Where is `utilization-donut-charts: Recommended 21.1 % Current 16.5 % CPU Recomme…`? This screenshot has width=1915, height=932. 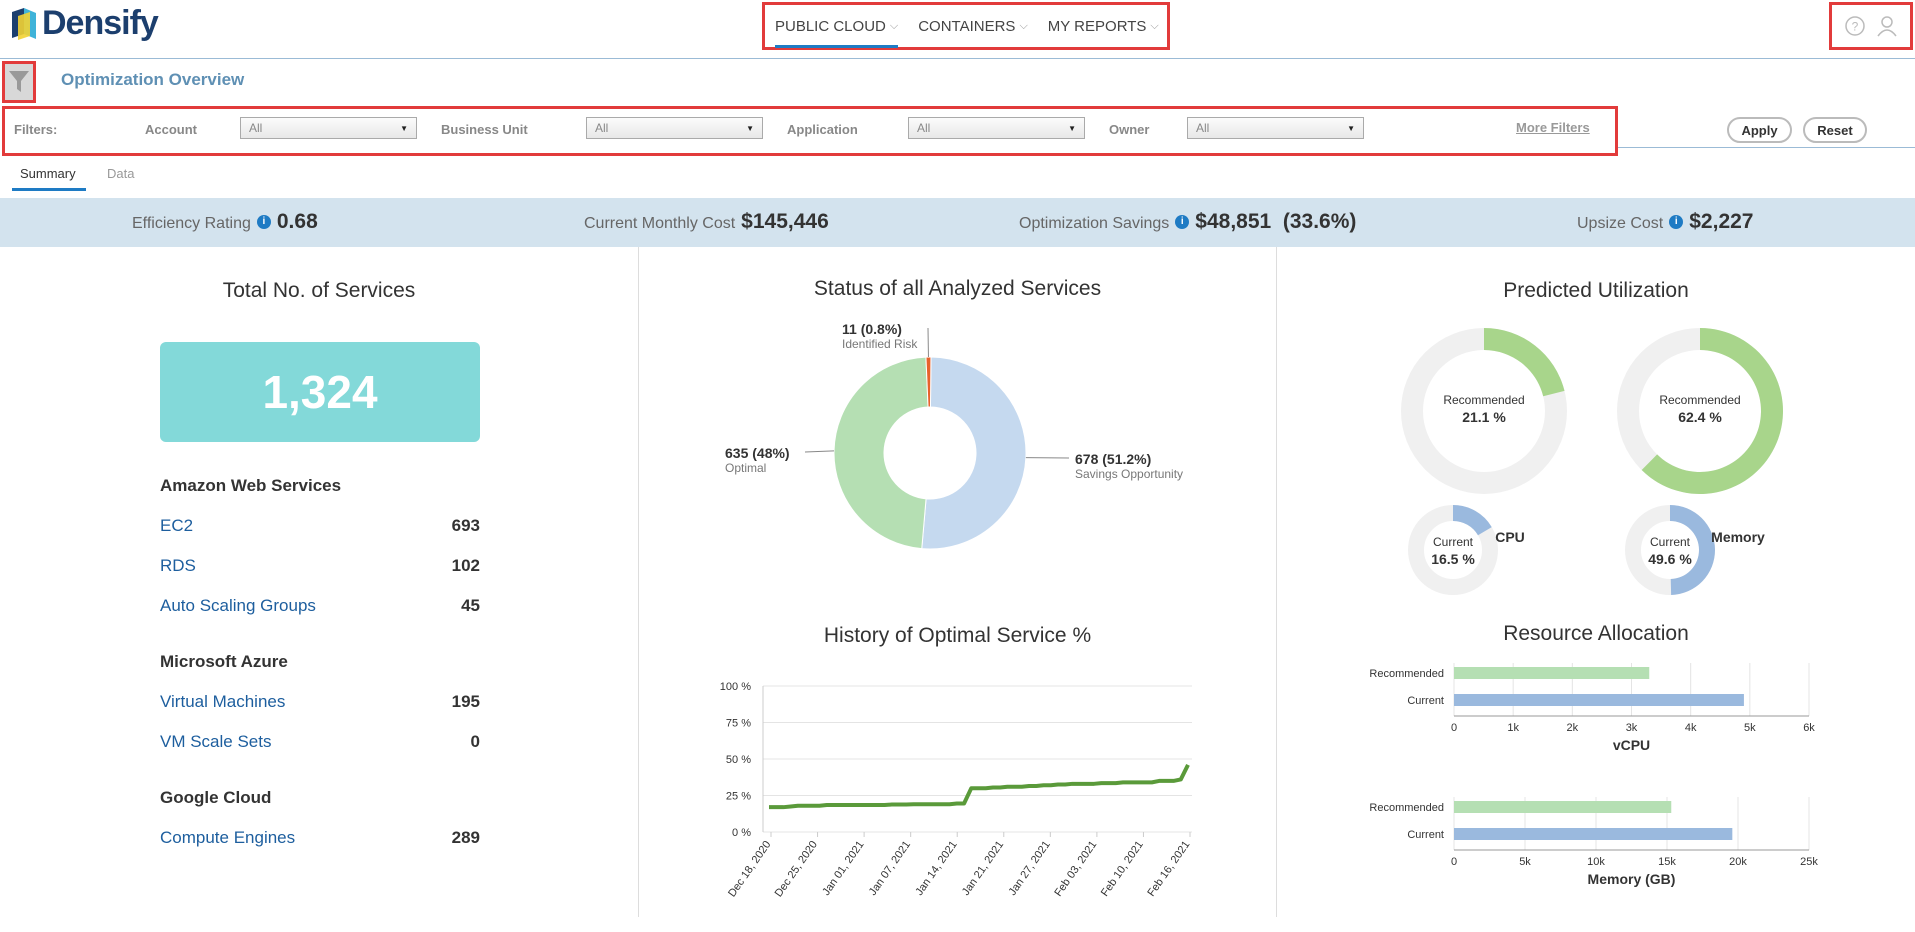 utilization-donut-charts: Recommended 21.1 % Current 16.5 % CPU Recomme… is located at coordinates (1592, 461).